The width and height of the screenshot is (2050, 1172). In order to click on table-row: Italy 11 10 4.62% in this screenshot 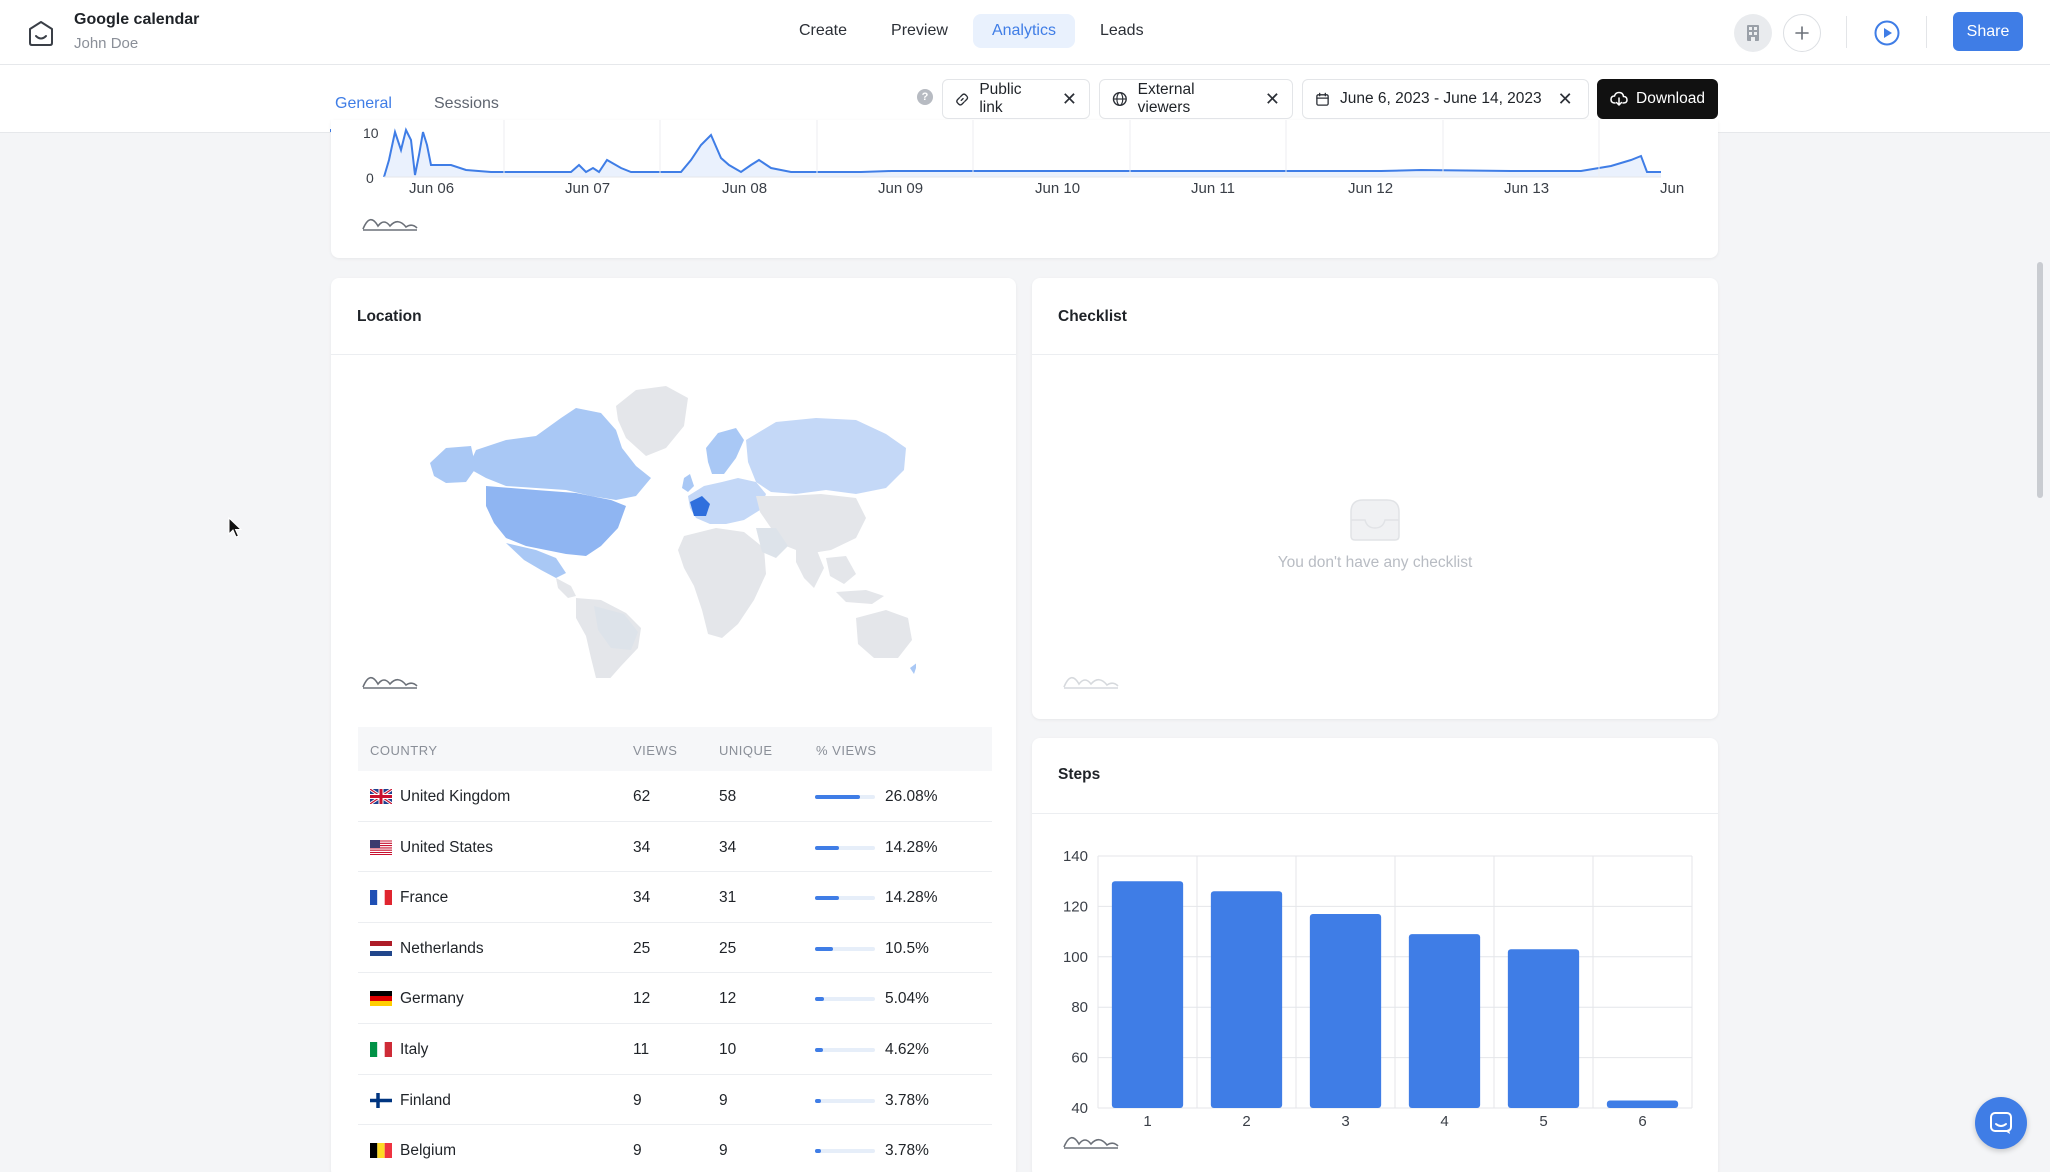, I will do `click(675, 1049)`.